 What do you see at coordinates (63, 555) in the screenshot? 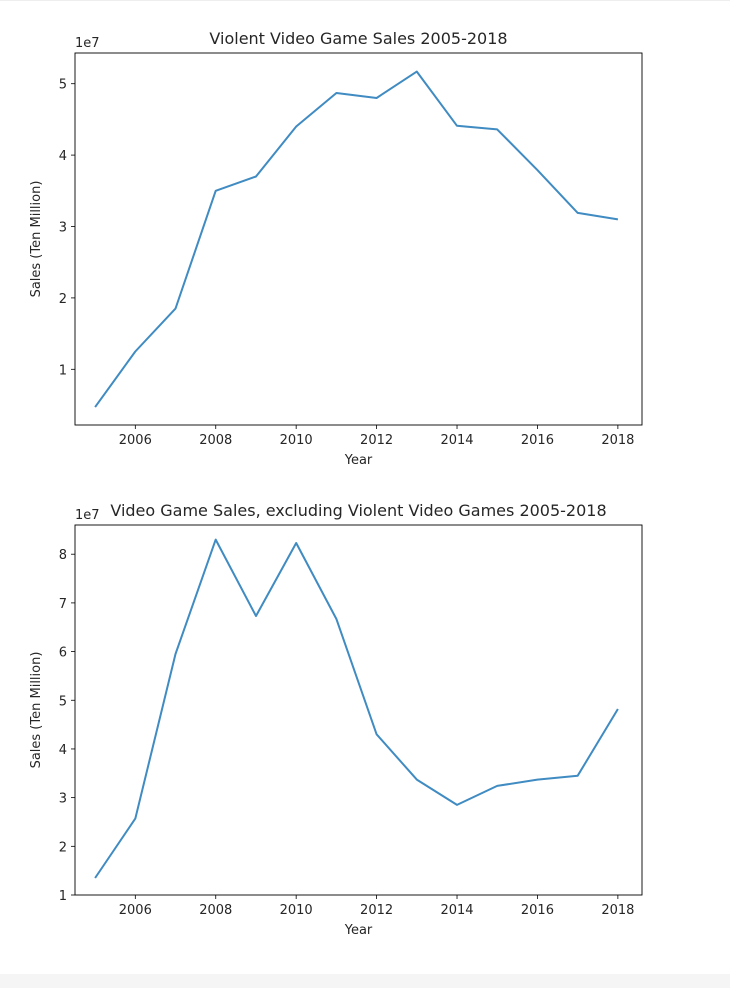
I see `y-tick-label: 8` at bounding box center [63, 555].